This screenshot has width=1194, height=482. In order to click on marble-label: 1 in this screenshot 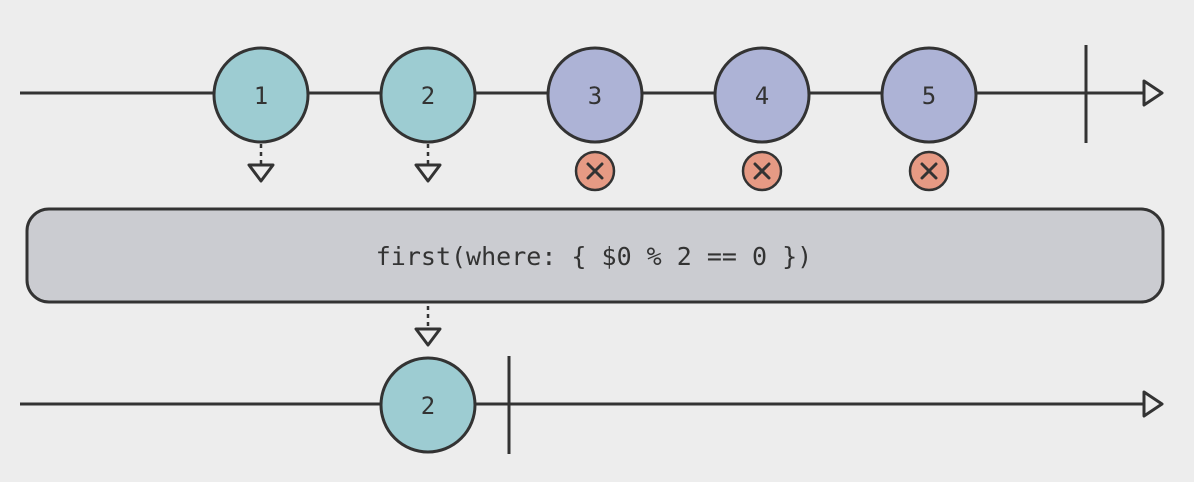, I will do `click(261, 96)`.